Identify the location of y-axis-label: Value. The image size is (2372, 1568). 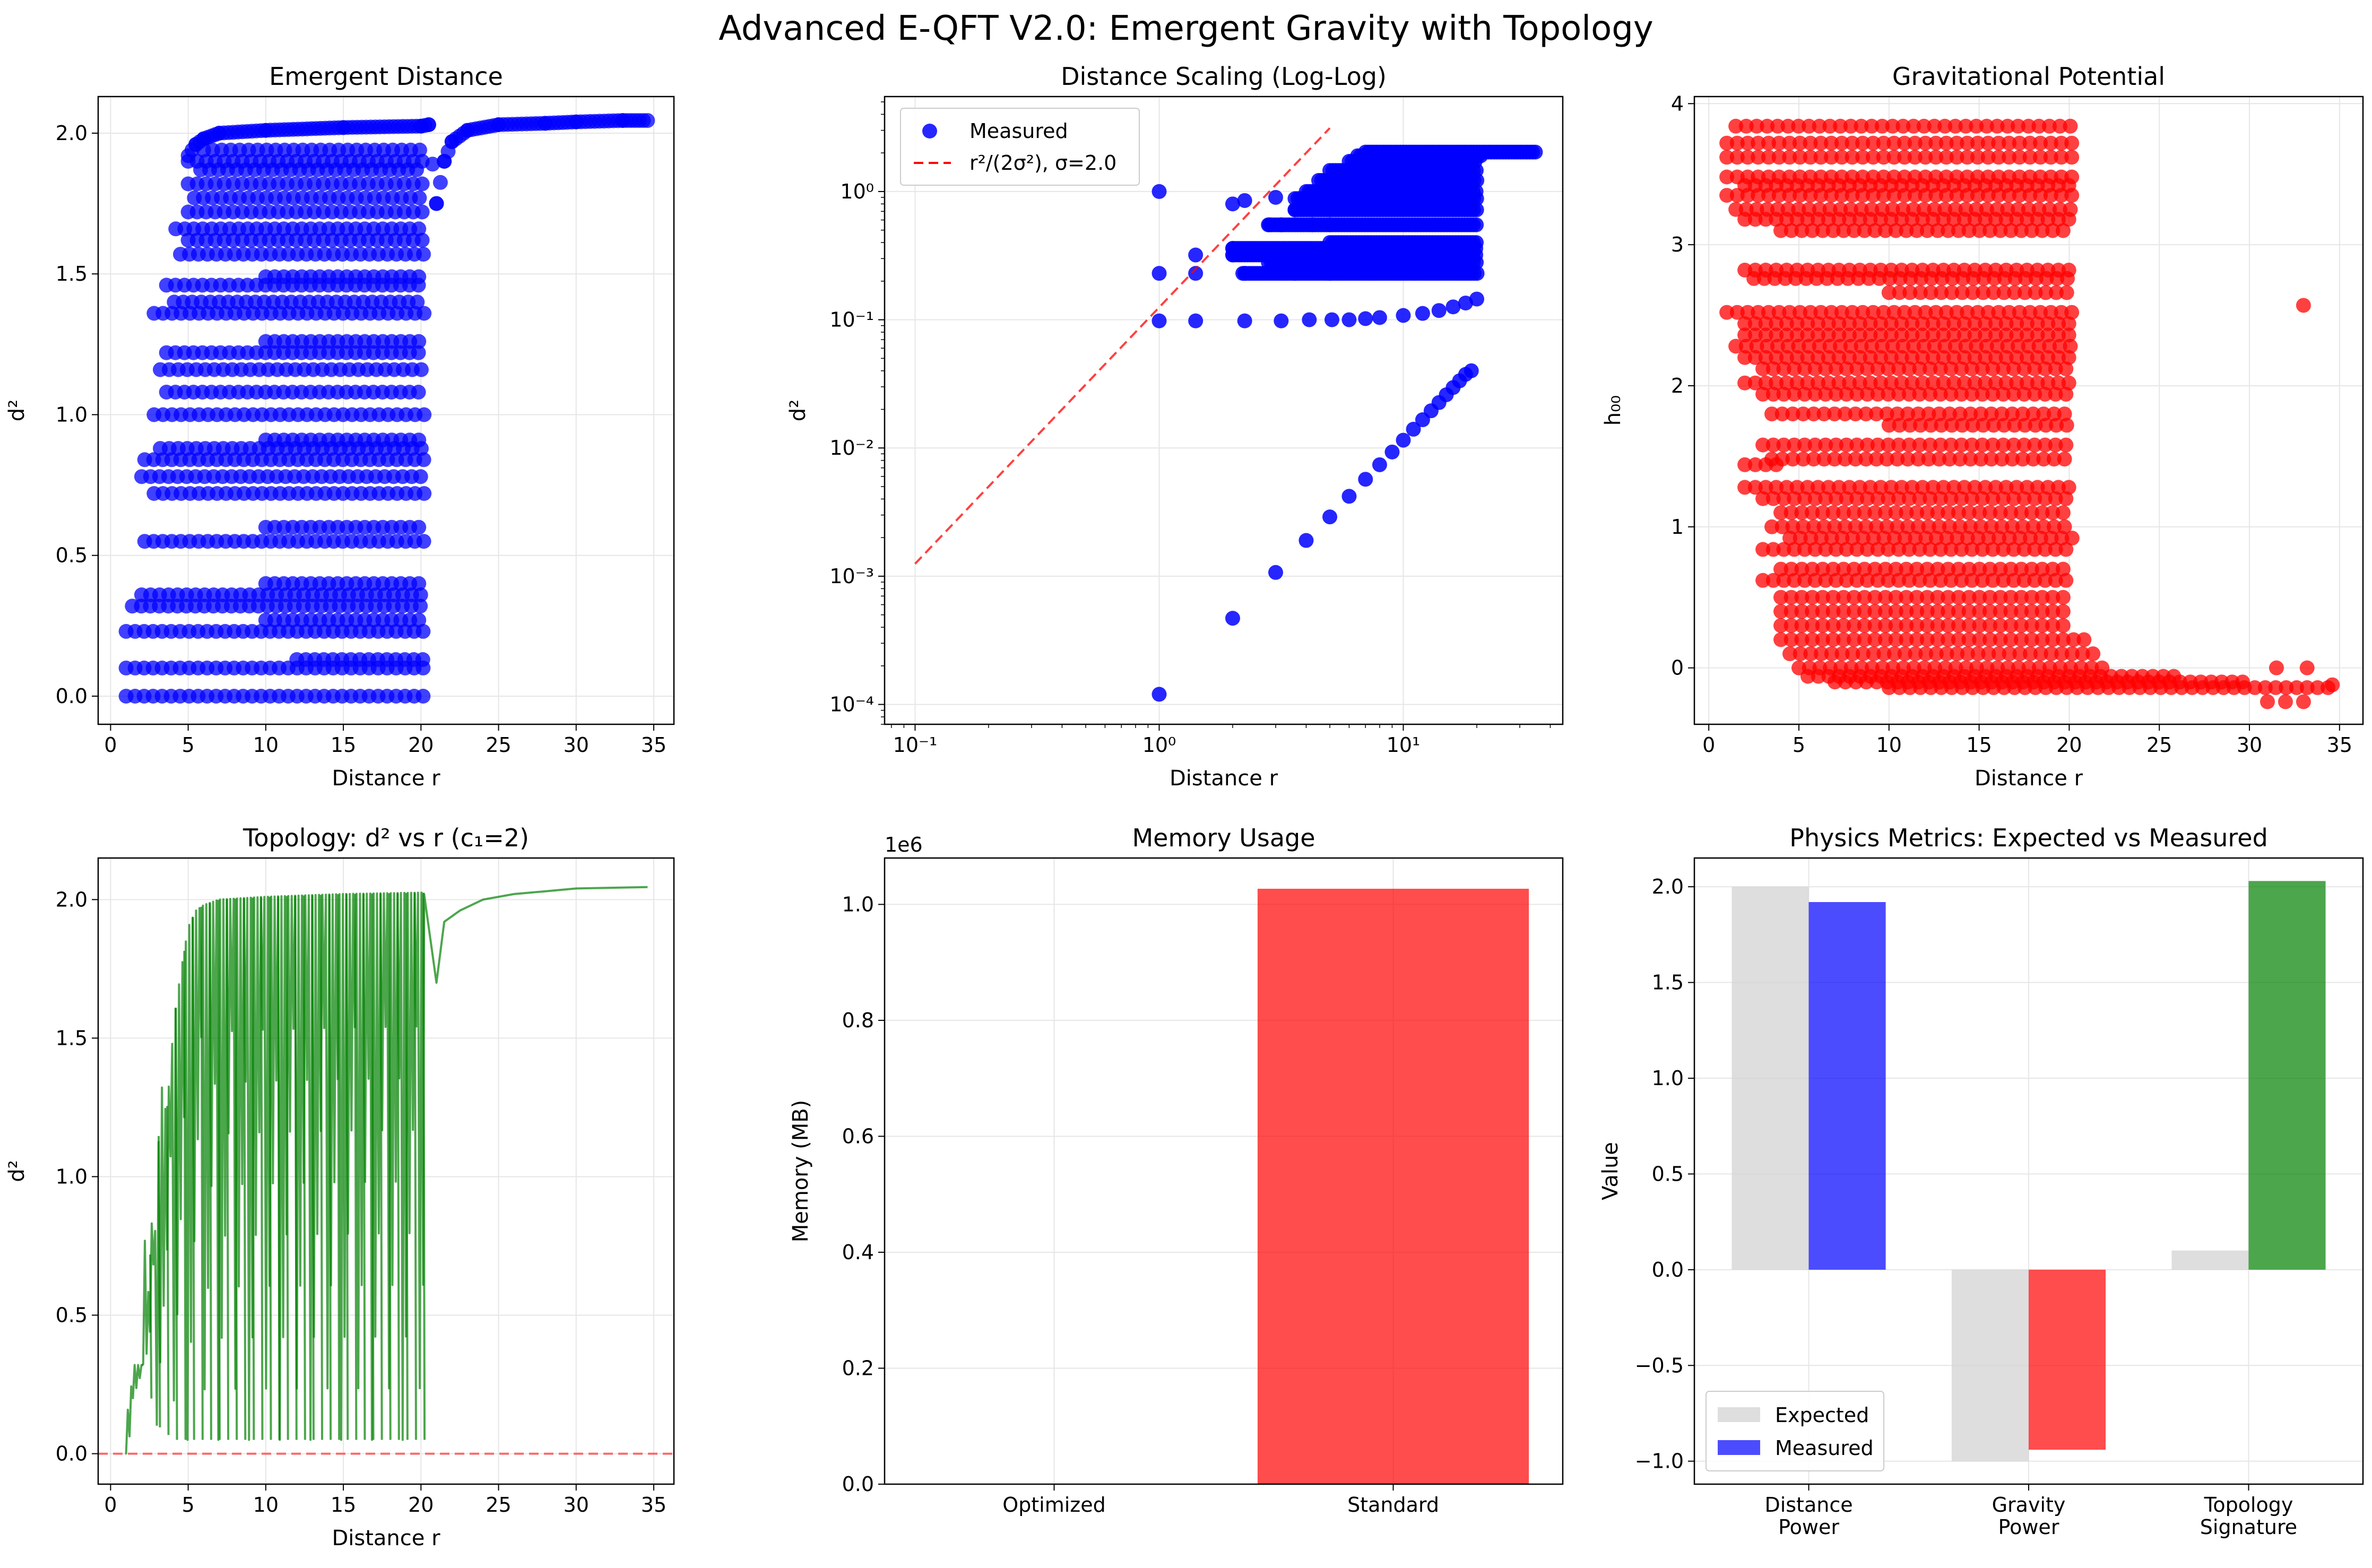
(1610, 1171).